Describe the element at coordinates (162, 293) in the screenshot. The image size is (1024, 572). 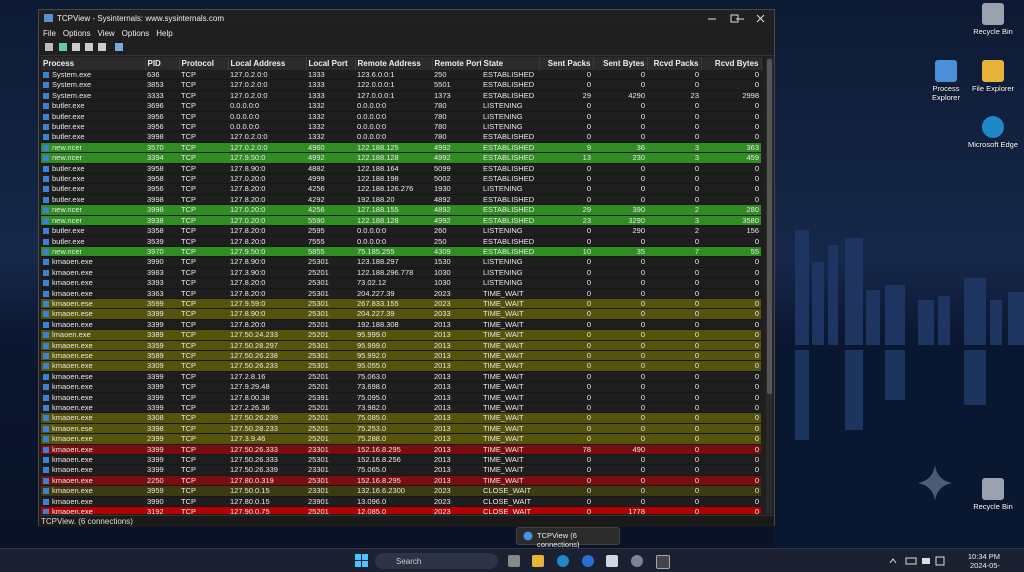
I see `table-cell: 3363` at that location.